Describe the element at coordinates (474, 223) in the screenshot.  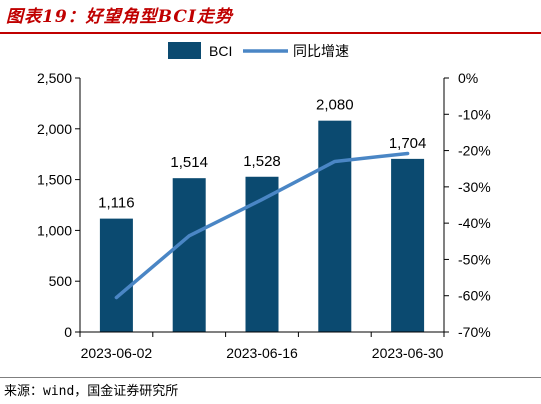
I see `right-tick-label: -40%` at that location.